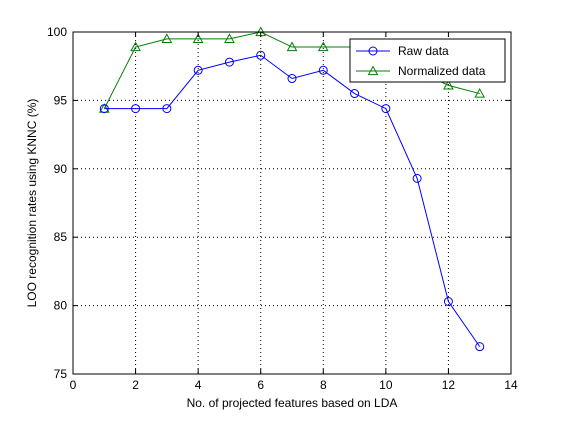 The image size is (561, 425). Describe the element at coordinates (61, 169) in the screenshot. I see `y-tick-label: 90` at that location.